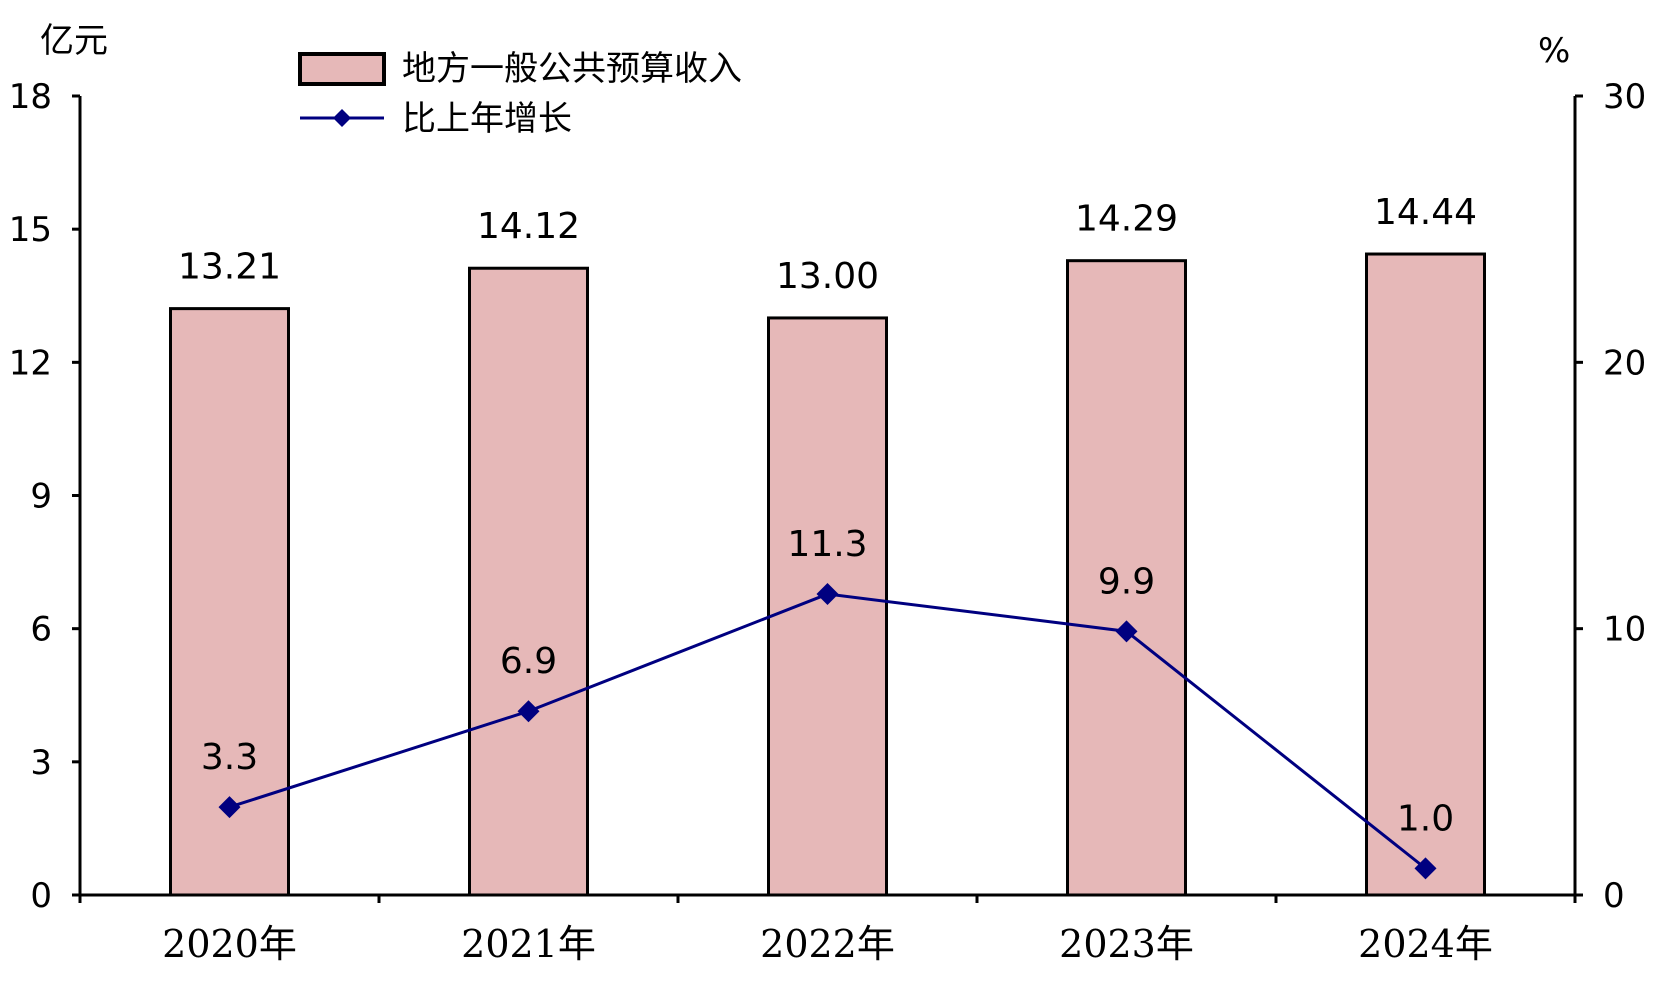 Image resolution: width=1660 pixels, height=991 pixels. Describe the element at coordinates (30, 363) in the screenshot. I see `left-tick-label: 12` at that location.